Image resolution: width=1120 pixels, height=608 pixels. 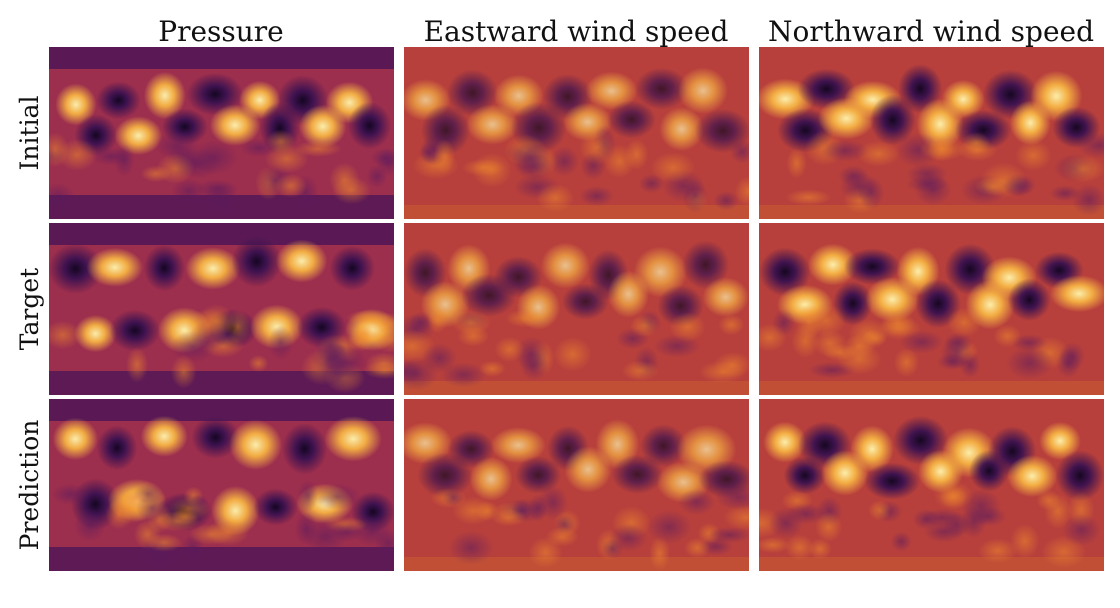 I want to click on heatmap-initial-pressure, so click(x=221, y=133).